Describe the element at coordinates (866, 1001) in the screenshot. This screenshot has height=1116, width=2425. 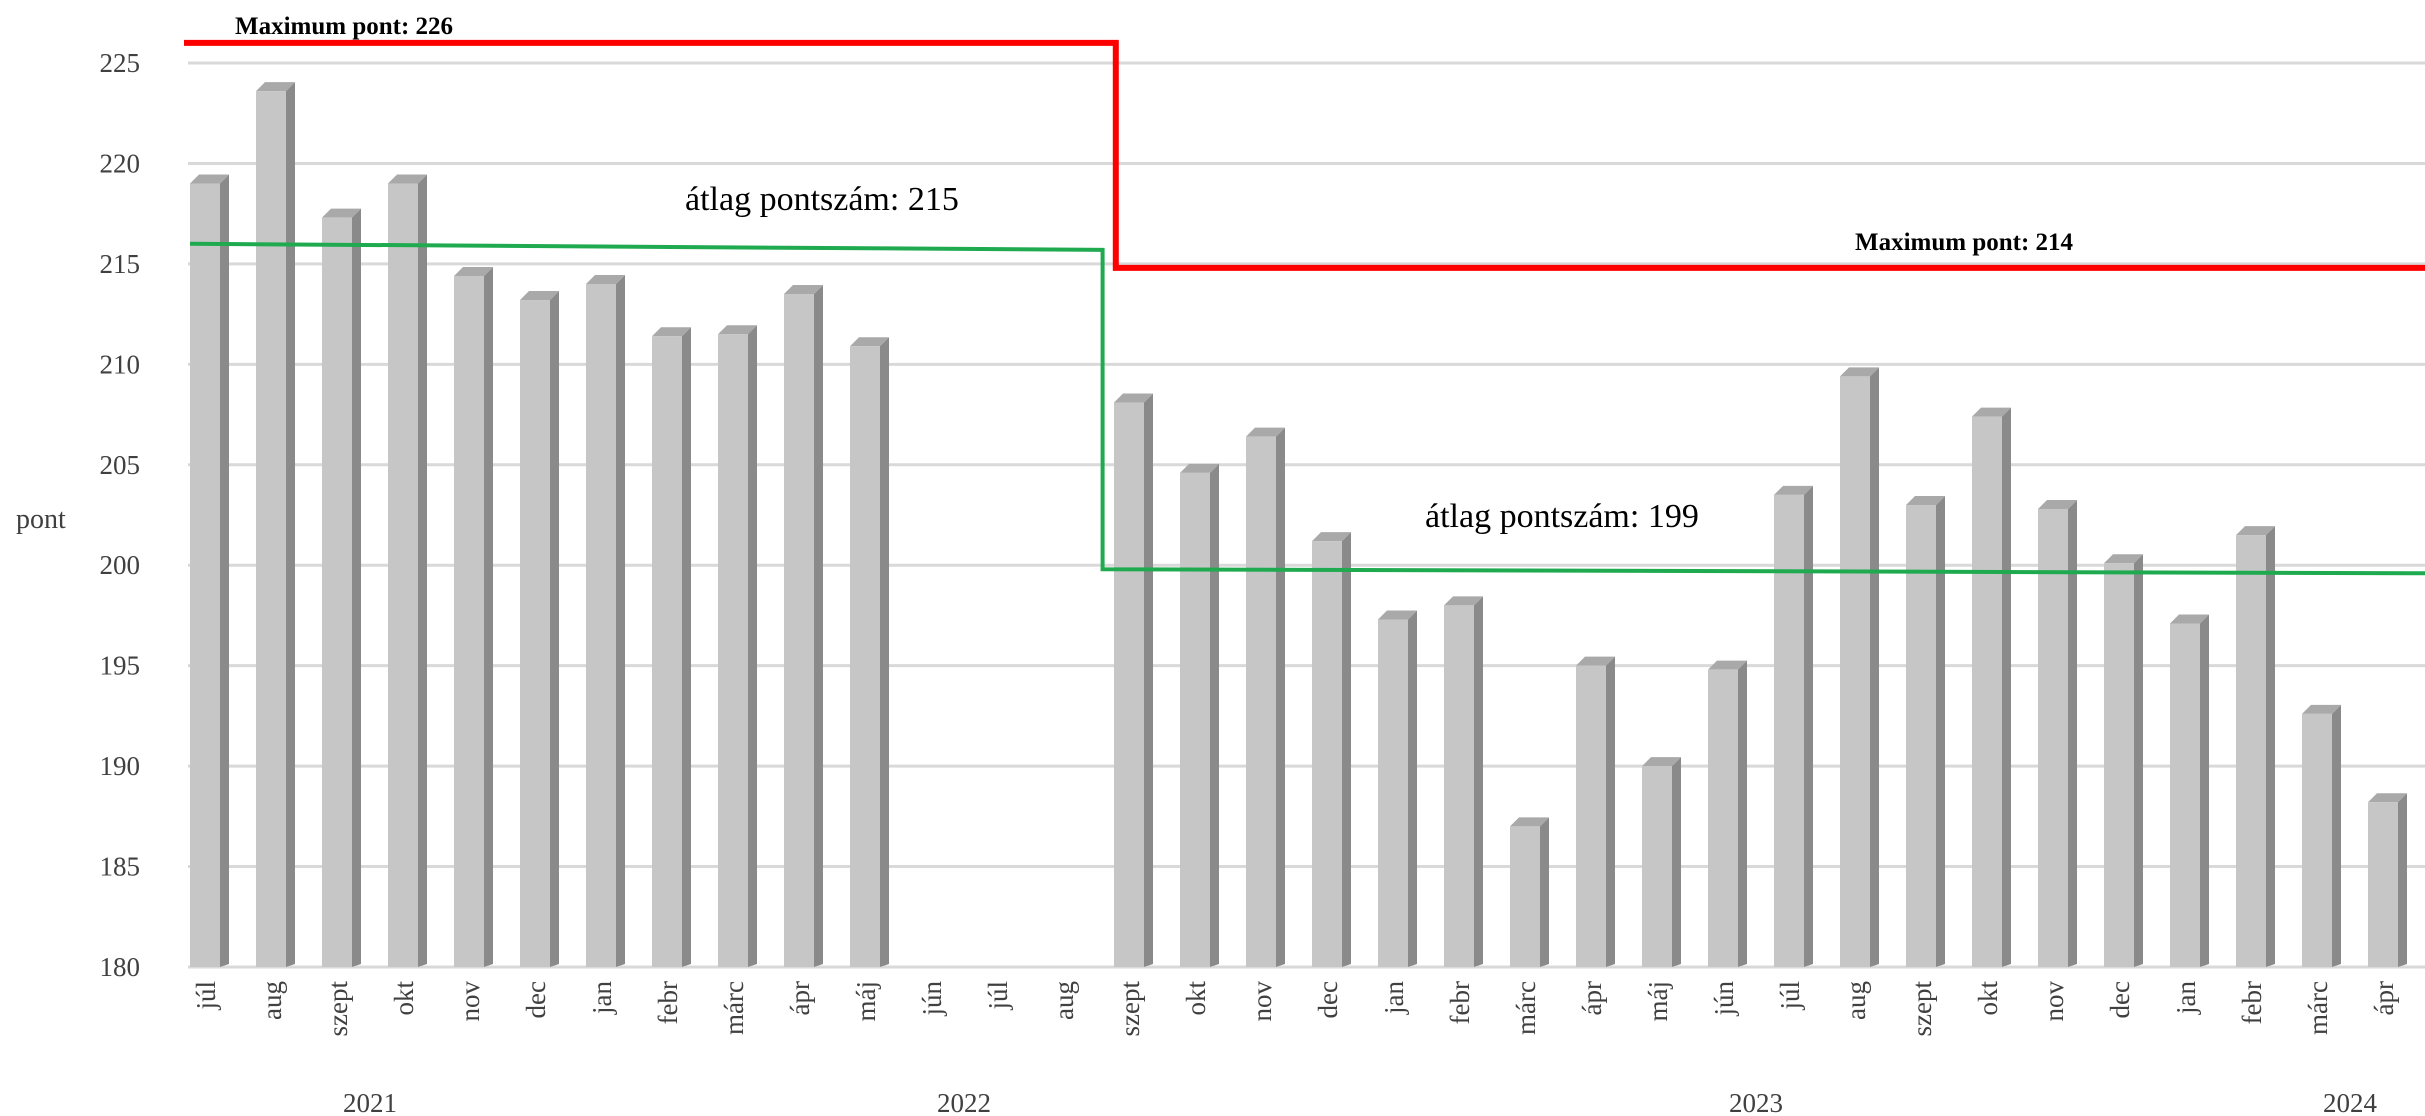
I see `x-tick-label: máj` at that location.